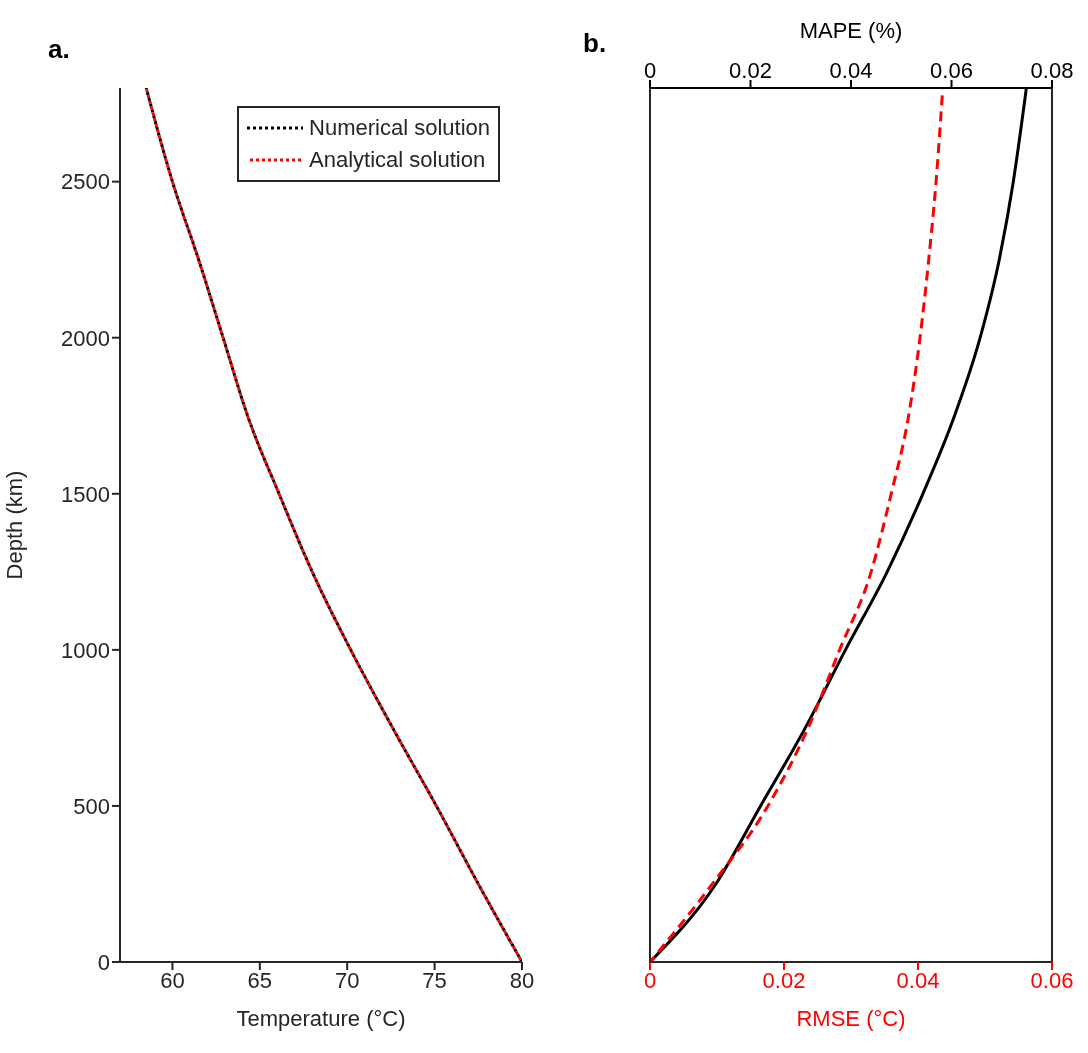  Describe the element at coordinates (434, 980) in the screenshot. I see `x-tick-label: 75` at that location.